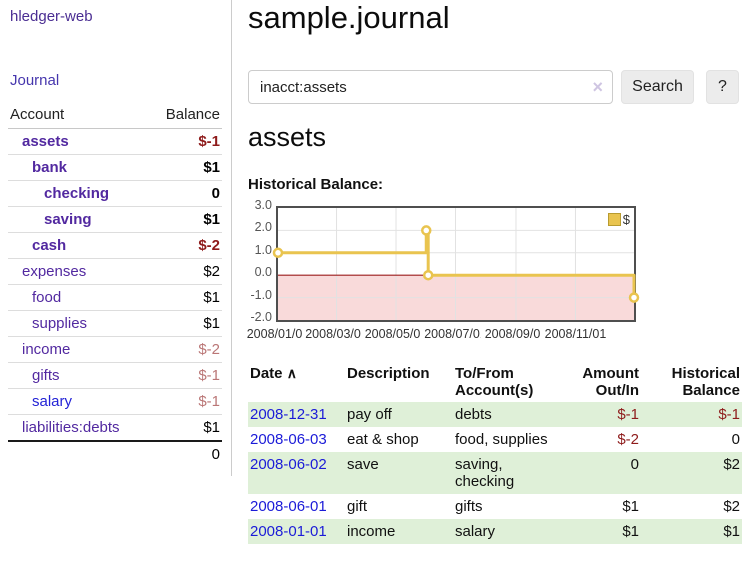 This screenshot has width=742, height=582. Describe the element at coordinates (288, 506) in the screenshot. I see `transaction-date-link: 2008-06-01` at that location.